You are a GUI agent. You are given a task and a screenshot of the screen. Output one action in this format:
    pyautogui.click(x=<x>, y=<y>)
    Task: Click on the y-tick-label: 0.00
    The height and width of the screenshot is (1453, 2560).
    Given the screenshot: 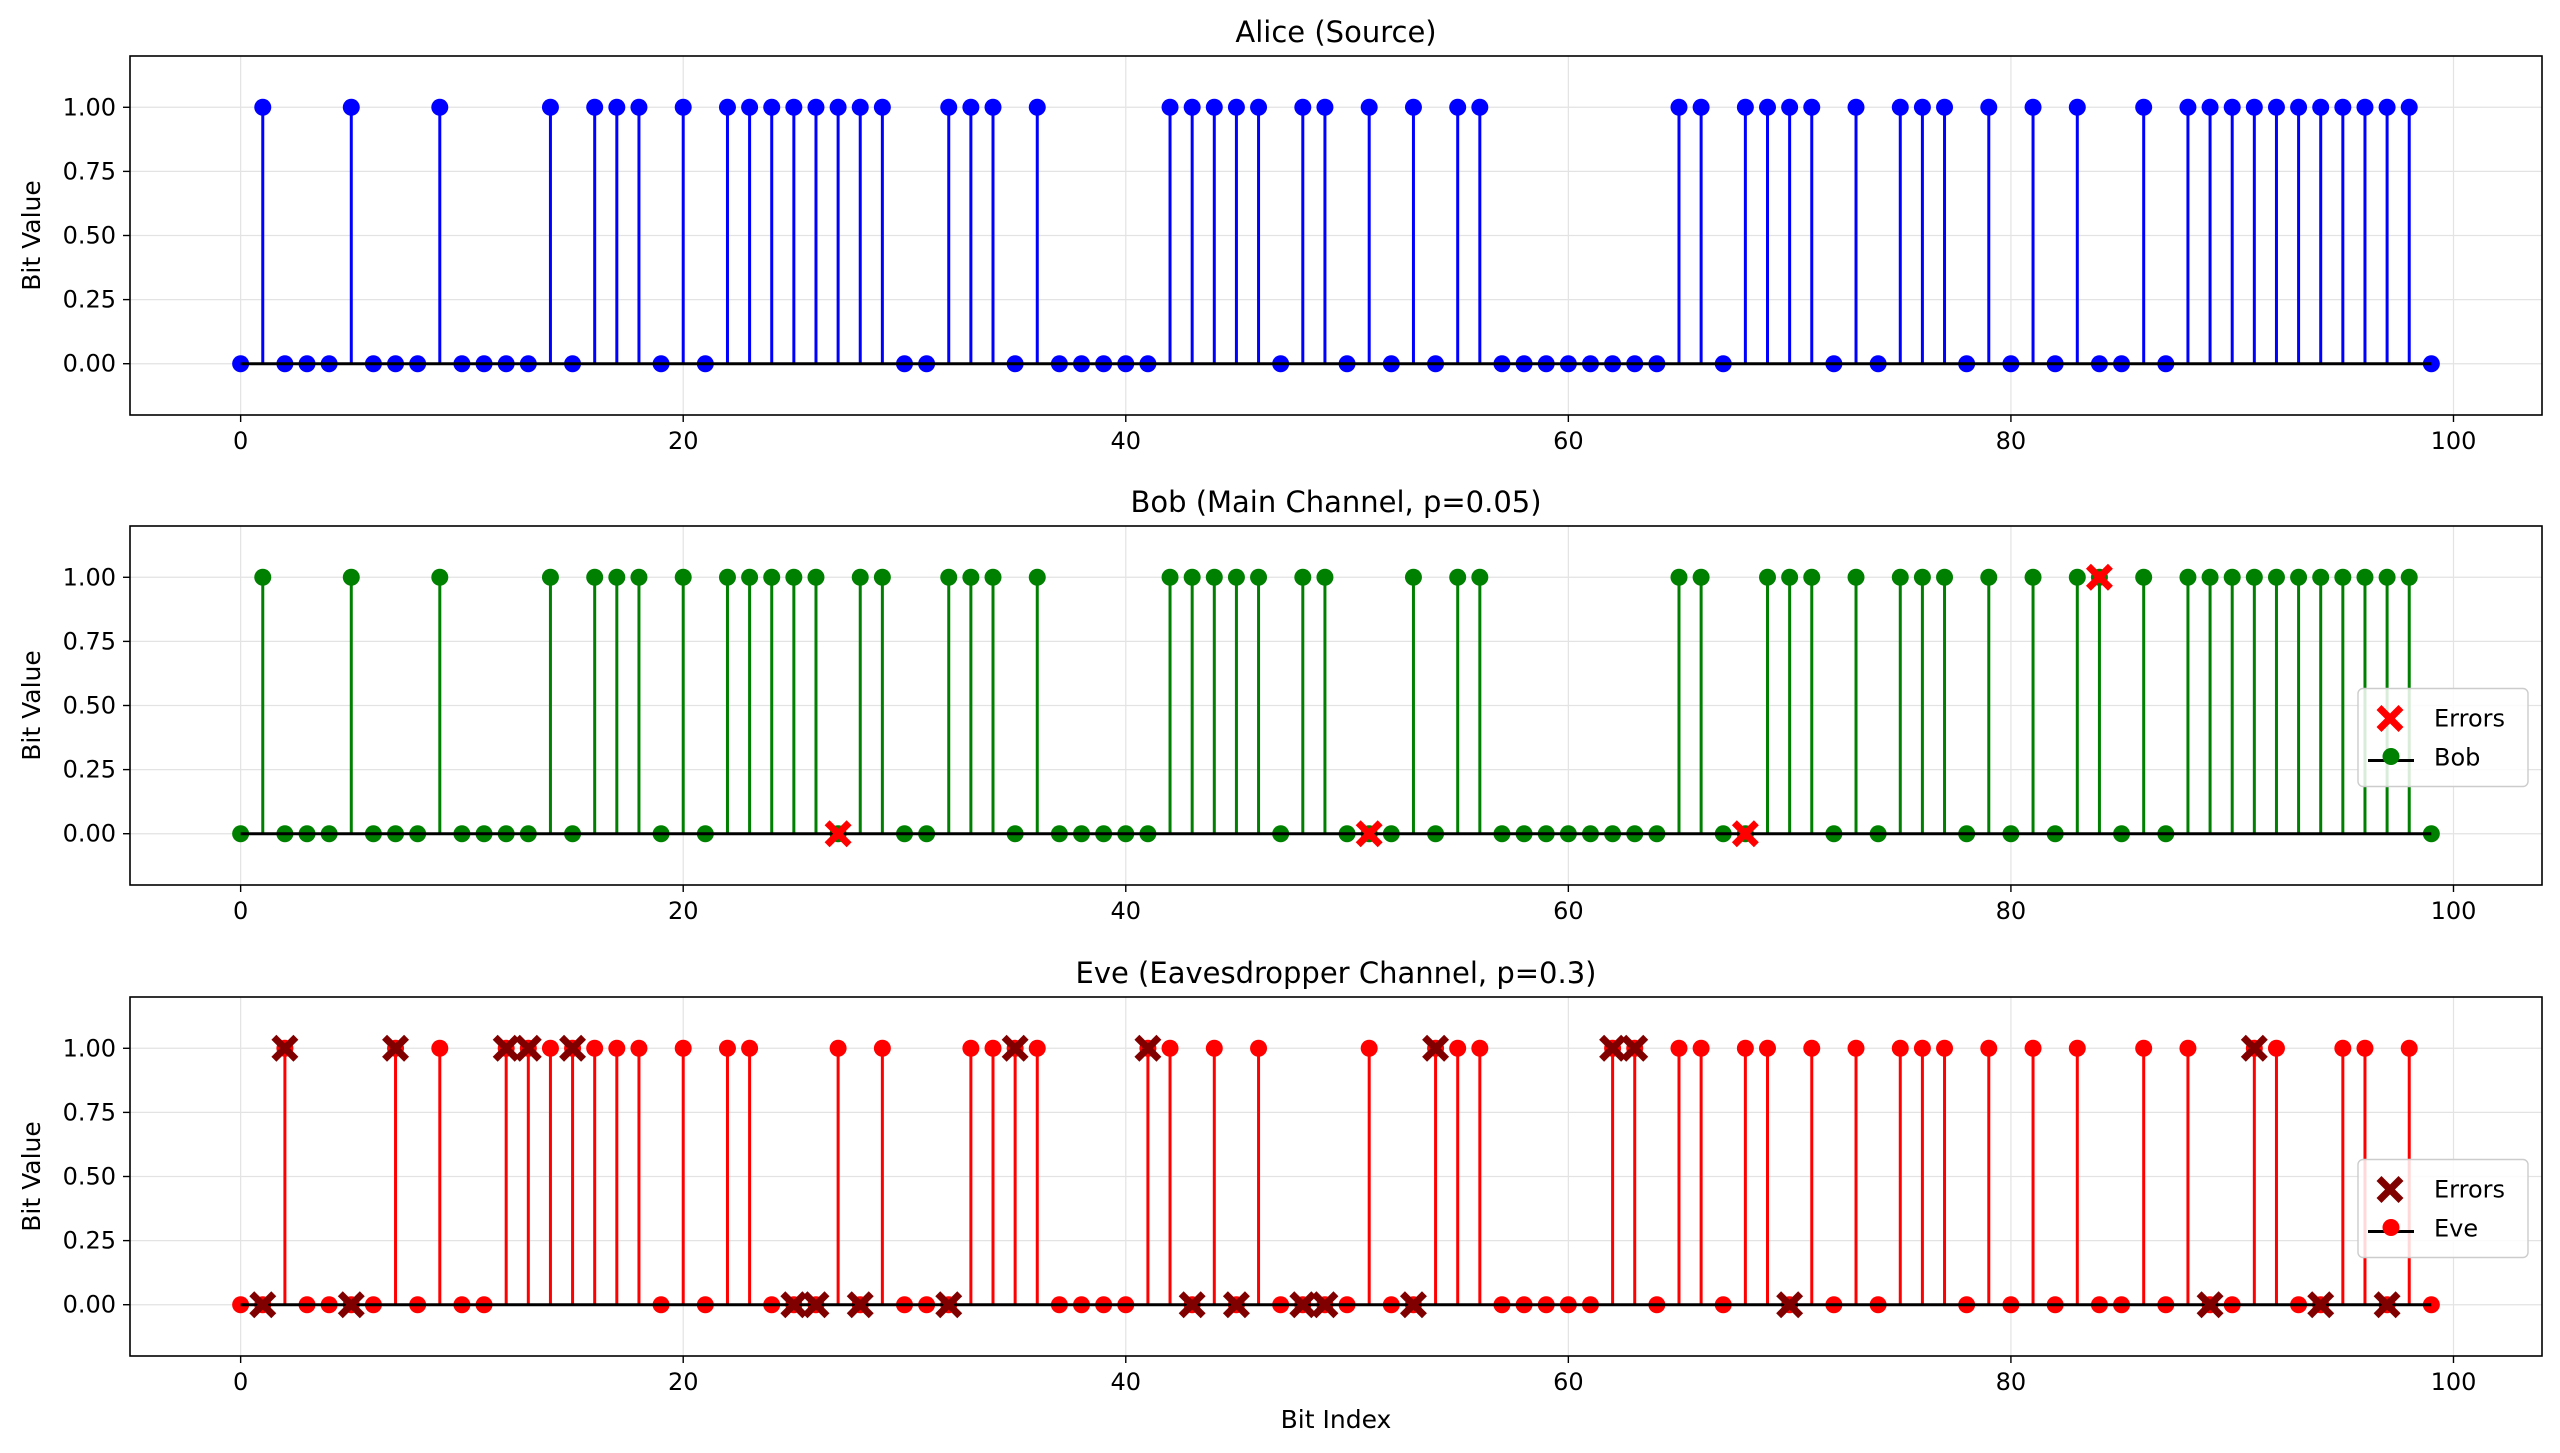 What is the action you would take?
    pyautogui.click(x=89, y=1305)
    